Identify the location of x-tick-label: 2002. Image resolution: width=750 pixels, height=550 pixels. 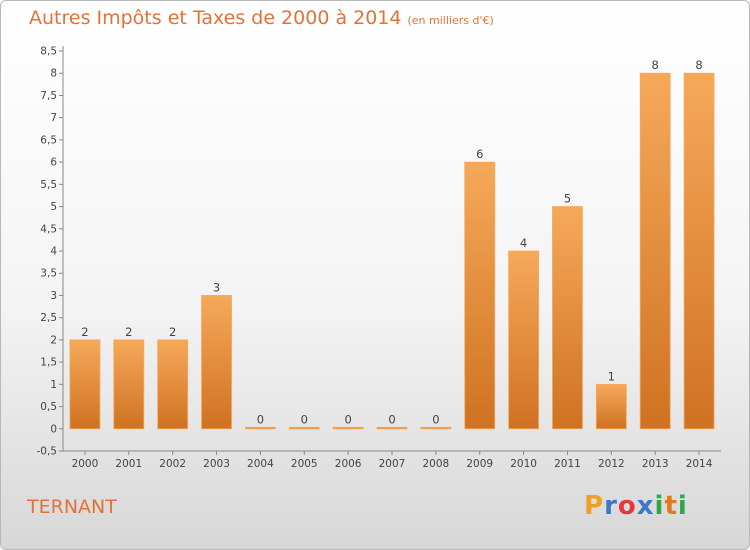
(172, 464).